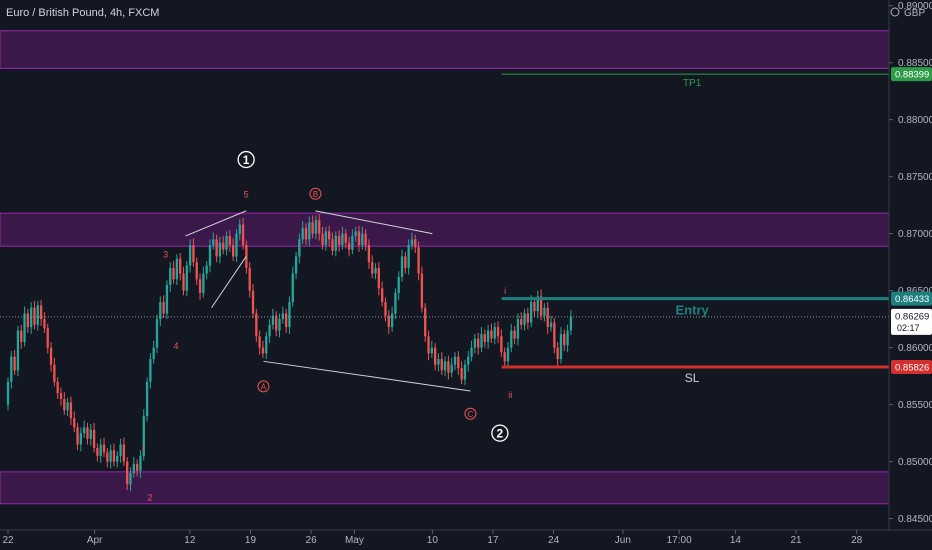 The image size is (932, 550). Describe the element at coordinates (328, 301) in the screenshot. I see `pattern-layer` at that location.